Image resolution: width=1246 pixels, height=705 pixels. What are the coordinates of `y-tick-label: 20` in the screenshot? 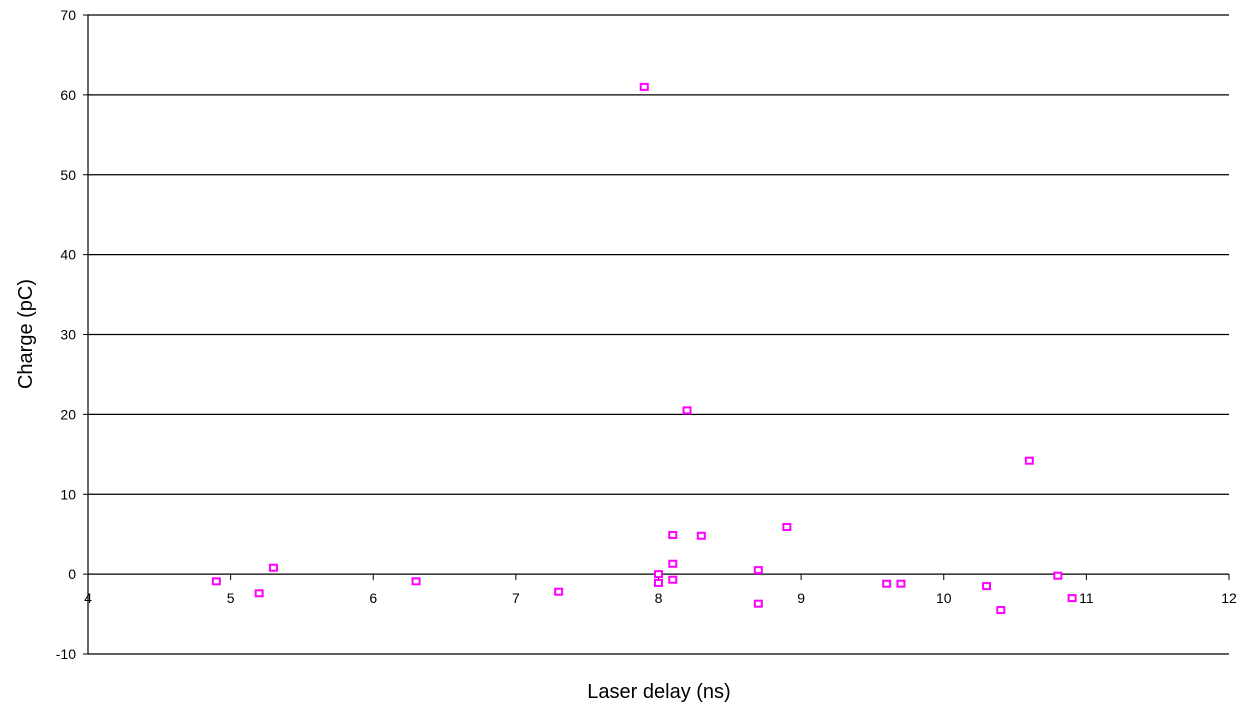 It's located at (68, 414).